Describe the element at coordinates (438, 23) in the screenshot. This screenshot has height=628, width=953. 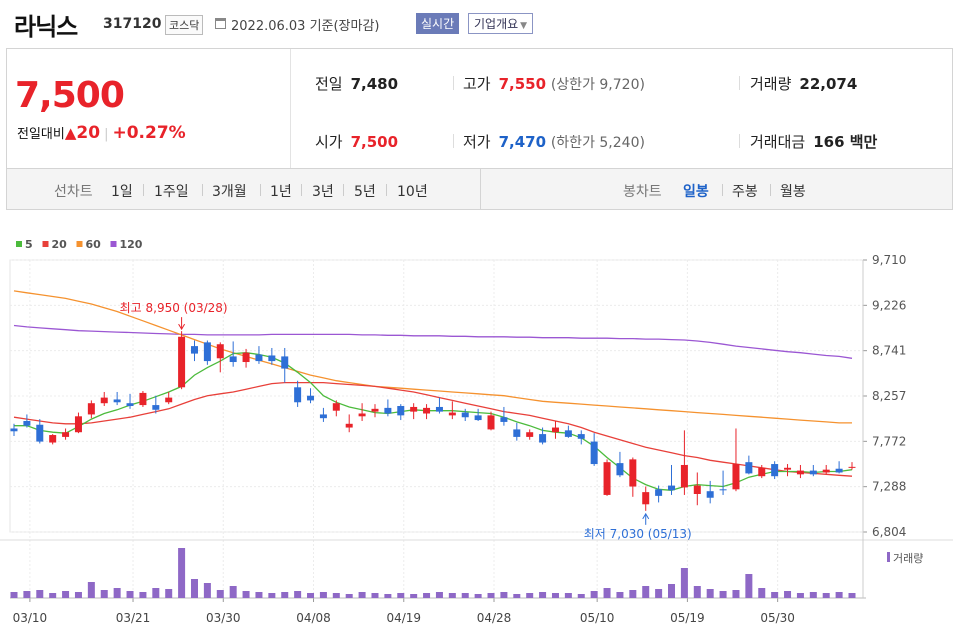
I see `realtime-button: 실시간` at that location.